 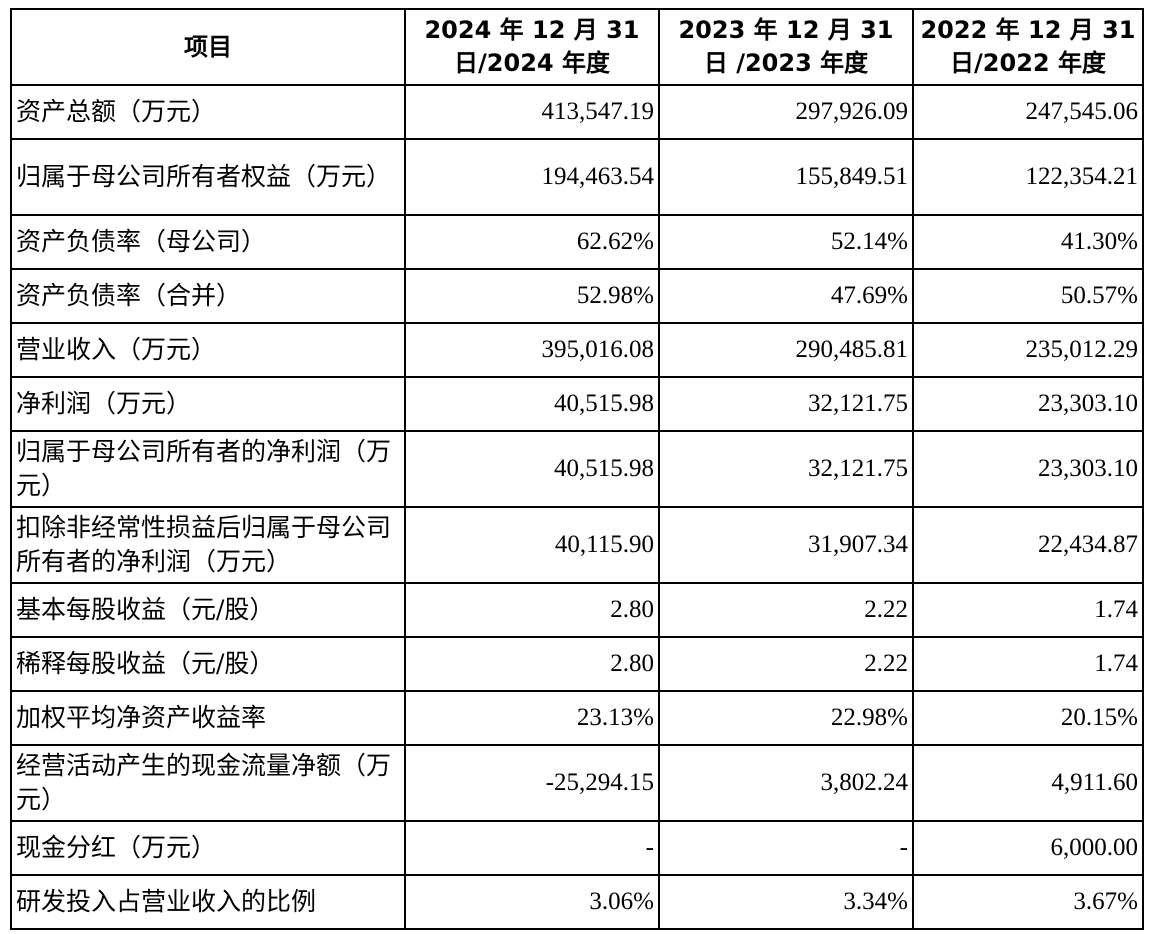 What do you see at coordinates (786, 350) in the screenshot?
I see `cell-2023: 290,485.81` at bounding box center [786, 350].